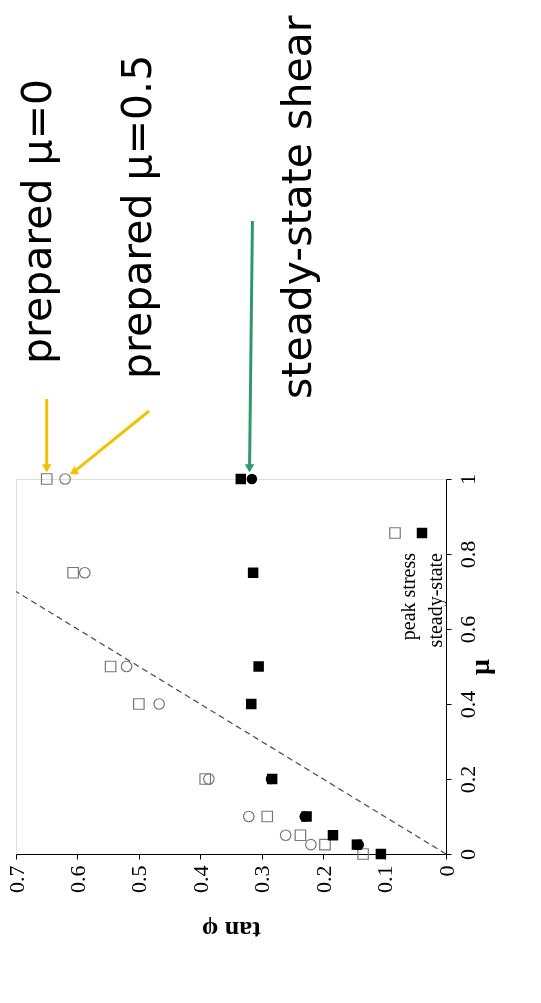  I want to click on y-tick-label: 1, so click(467, 479).